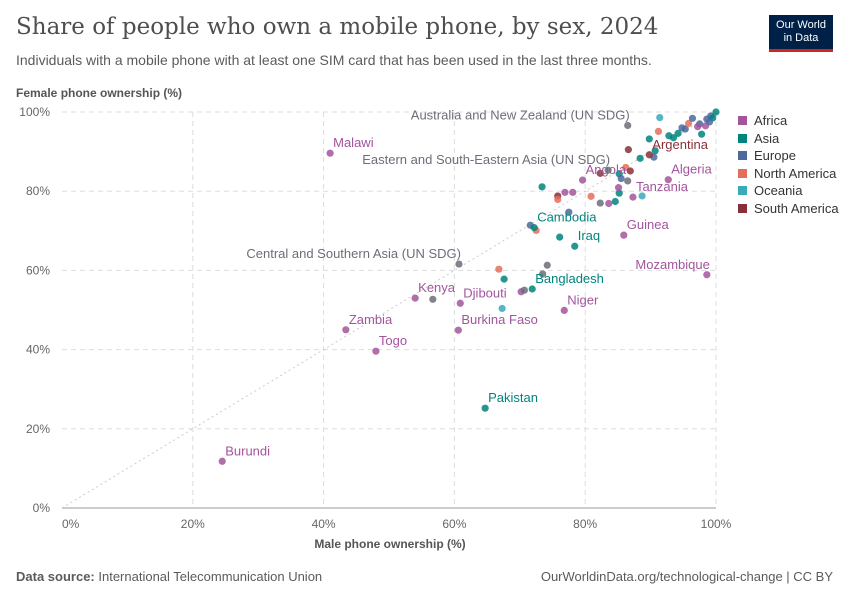  Describe the element at coordinates (71, 524) in the screenshot. I see `x-tick-label: 0%` at that location.